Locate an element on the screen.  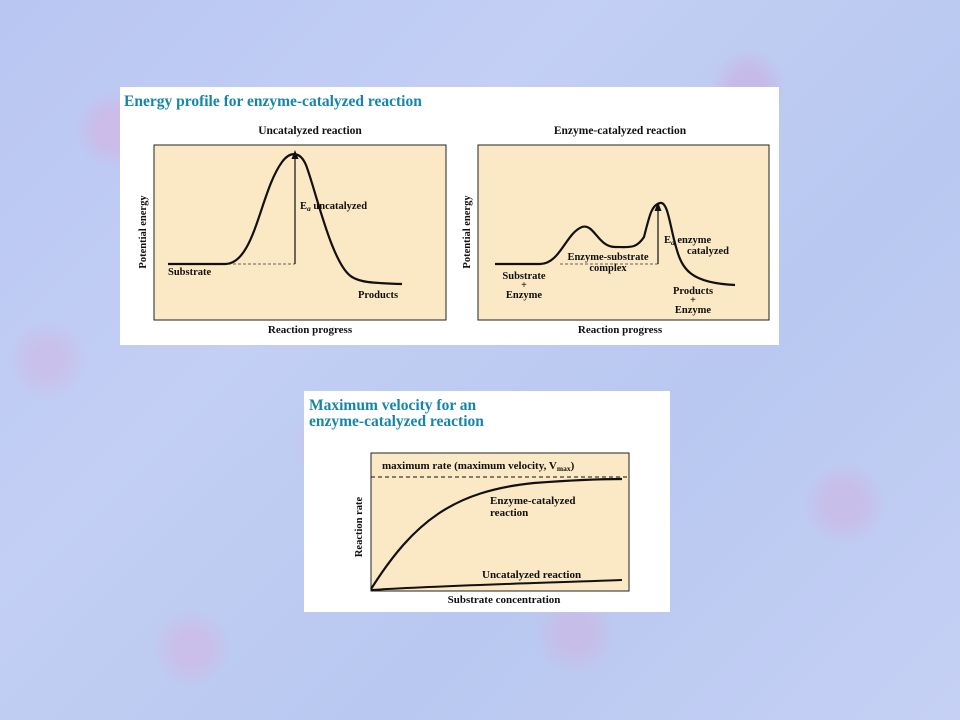
uncatalyzed-products-label: Products is located at coordinates (378, 295).